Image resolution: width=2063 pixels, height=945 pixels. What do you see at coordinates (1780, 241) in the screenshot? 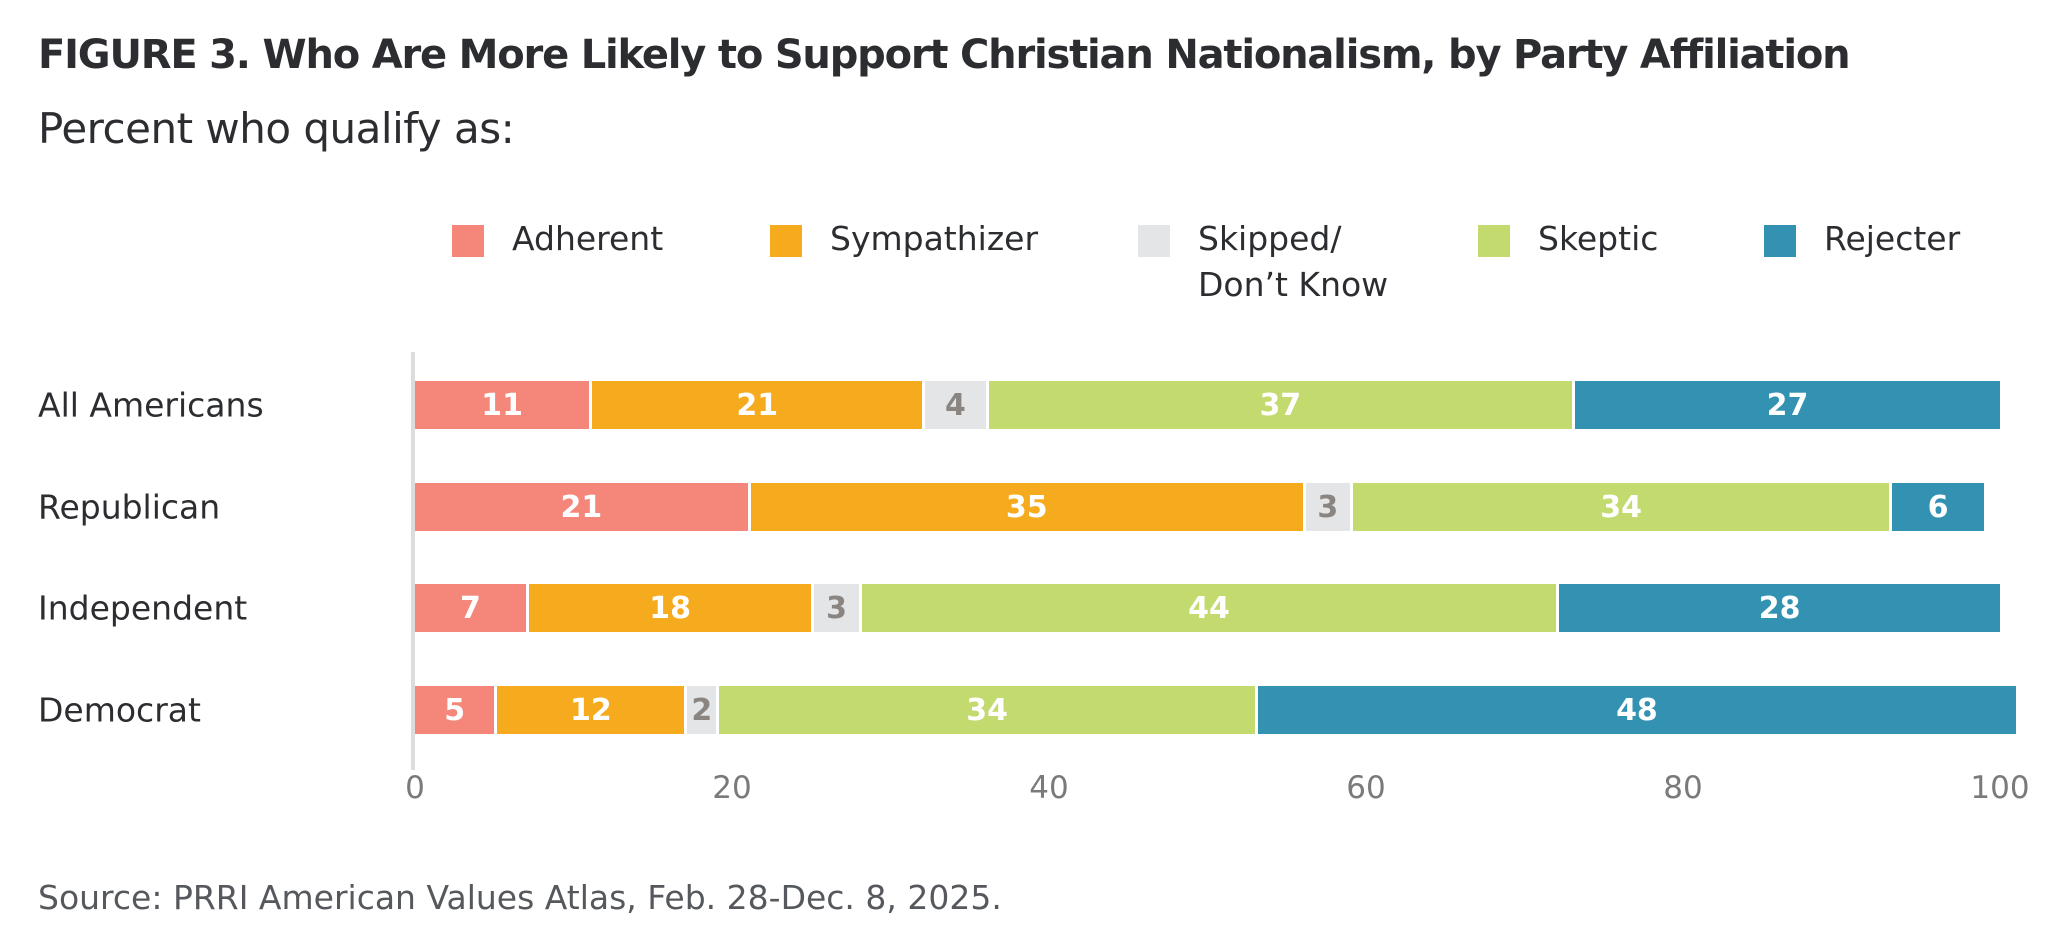
I see `legend-swatch-rejecter` at bounding box center [1780, 241].